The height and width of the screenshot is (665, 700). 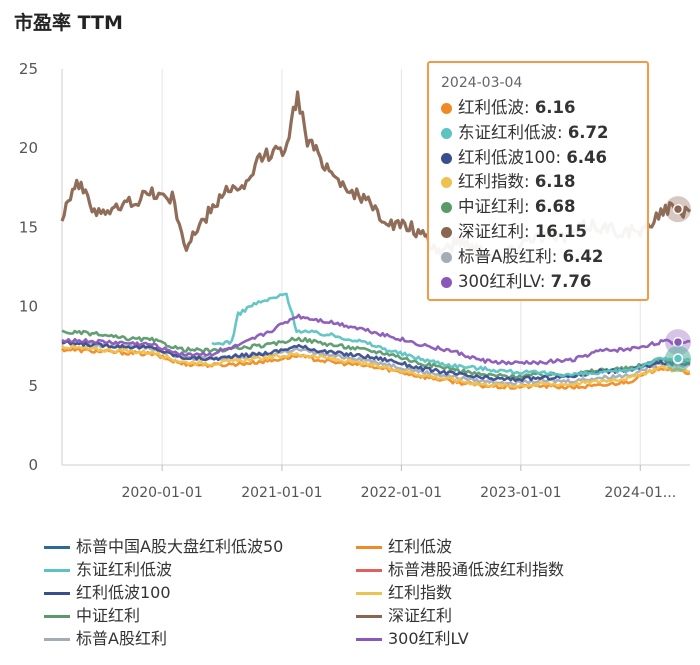 I want to click on tooltip-series-name: 东证红利低波, so click(x=507, y=132).